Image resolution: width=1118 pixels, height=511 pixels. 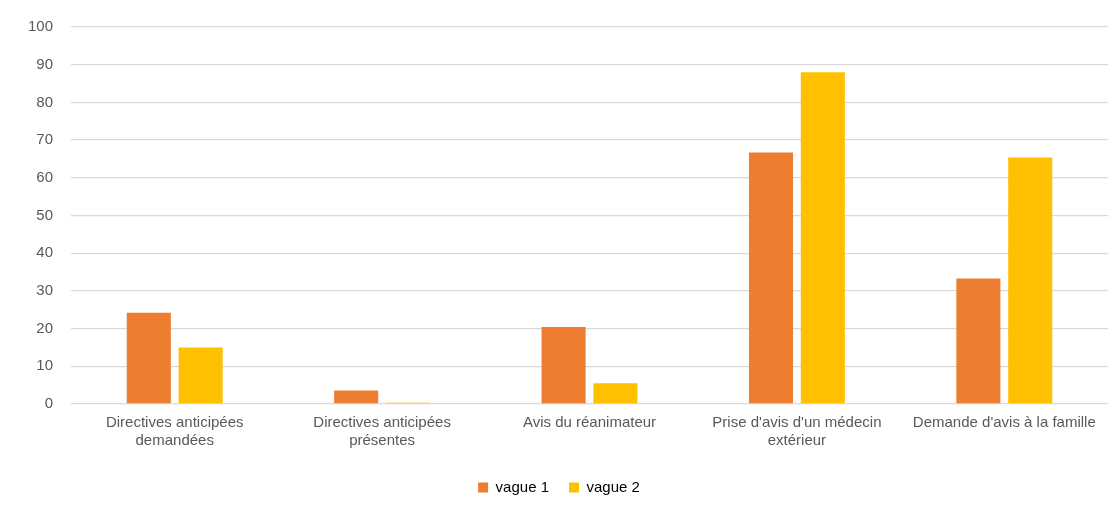 I want to click on y-tick-label: 60, so click(x=45, y=176).